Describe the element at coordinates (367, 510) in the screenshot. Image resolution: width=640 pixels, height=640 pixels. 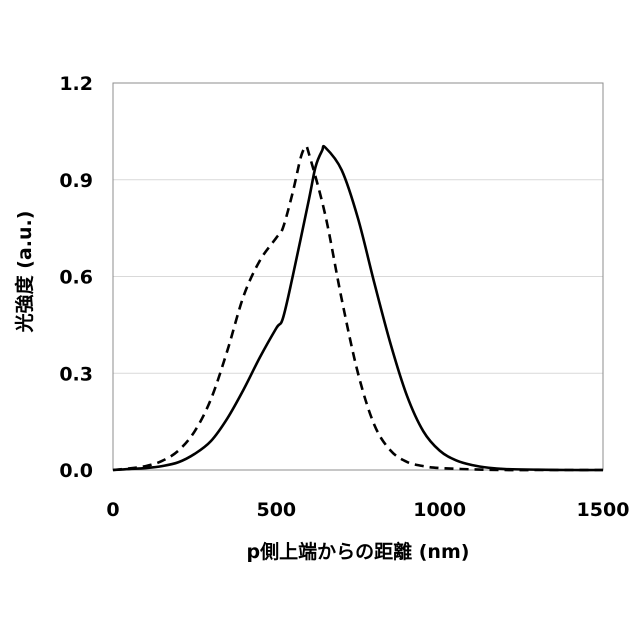
I see `x-tick-labels: 0 500 1000 1500` at that location.